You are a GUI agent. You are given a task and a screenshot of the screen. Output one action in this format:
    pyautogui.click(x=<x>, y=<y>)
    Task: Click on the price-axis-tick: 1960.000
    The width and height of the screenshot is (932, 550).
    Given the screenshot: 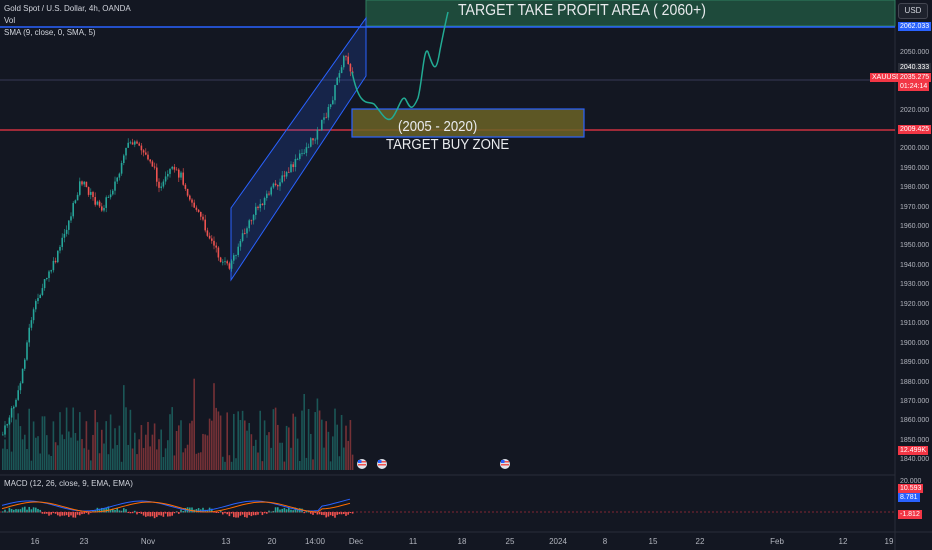 What is the action you would take?
    pyautogui.click(x=915, y=226)
    